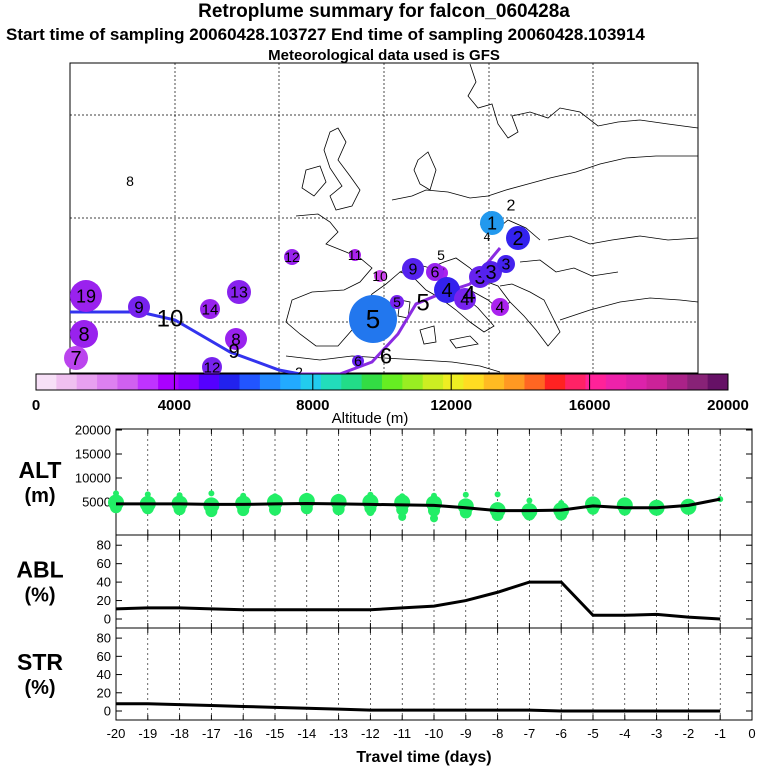 This screenshot has width=768, height=768. I want to click on colorbar-tick-label: 0, so click(36, 405).